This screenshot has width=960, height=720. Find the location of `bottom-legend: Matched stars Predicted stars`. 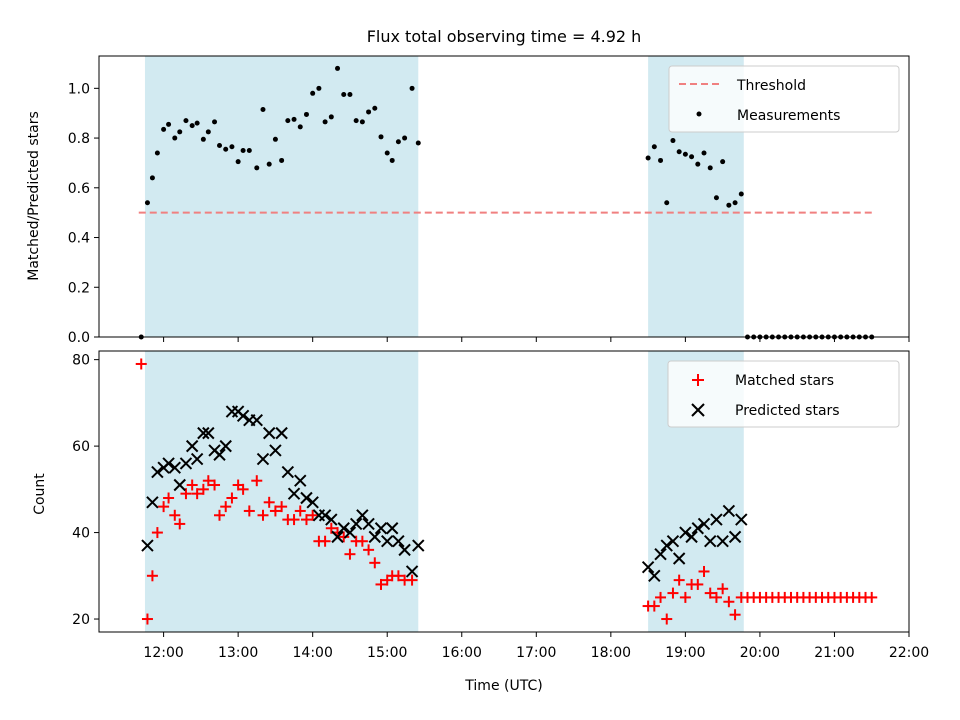

bottom-legend: Matched stars Predicted stars is located at coordinates (783, 394).